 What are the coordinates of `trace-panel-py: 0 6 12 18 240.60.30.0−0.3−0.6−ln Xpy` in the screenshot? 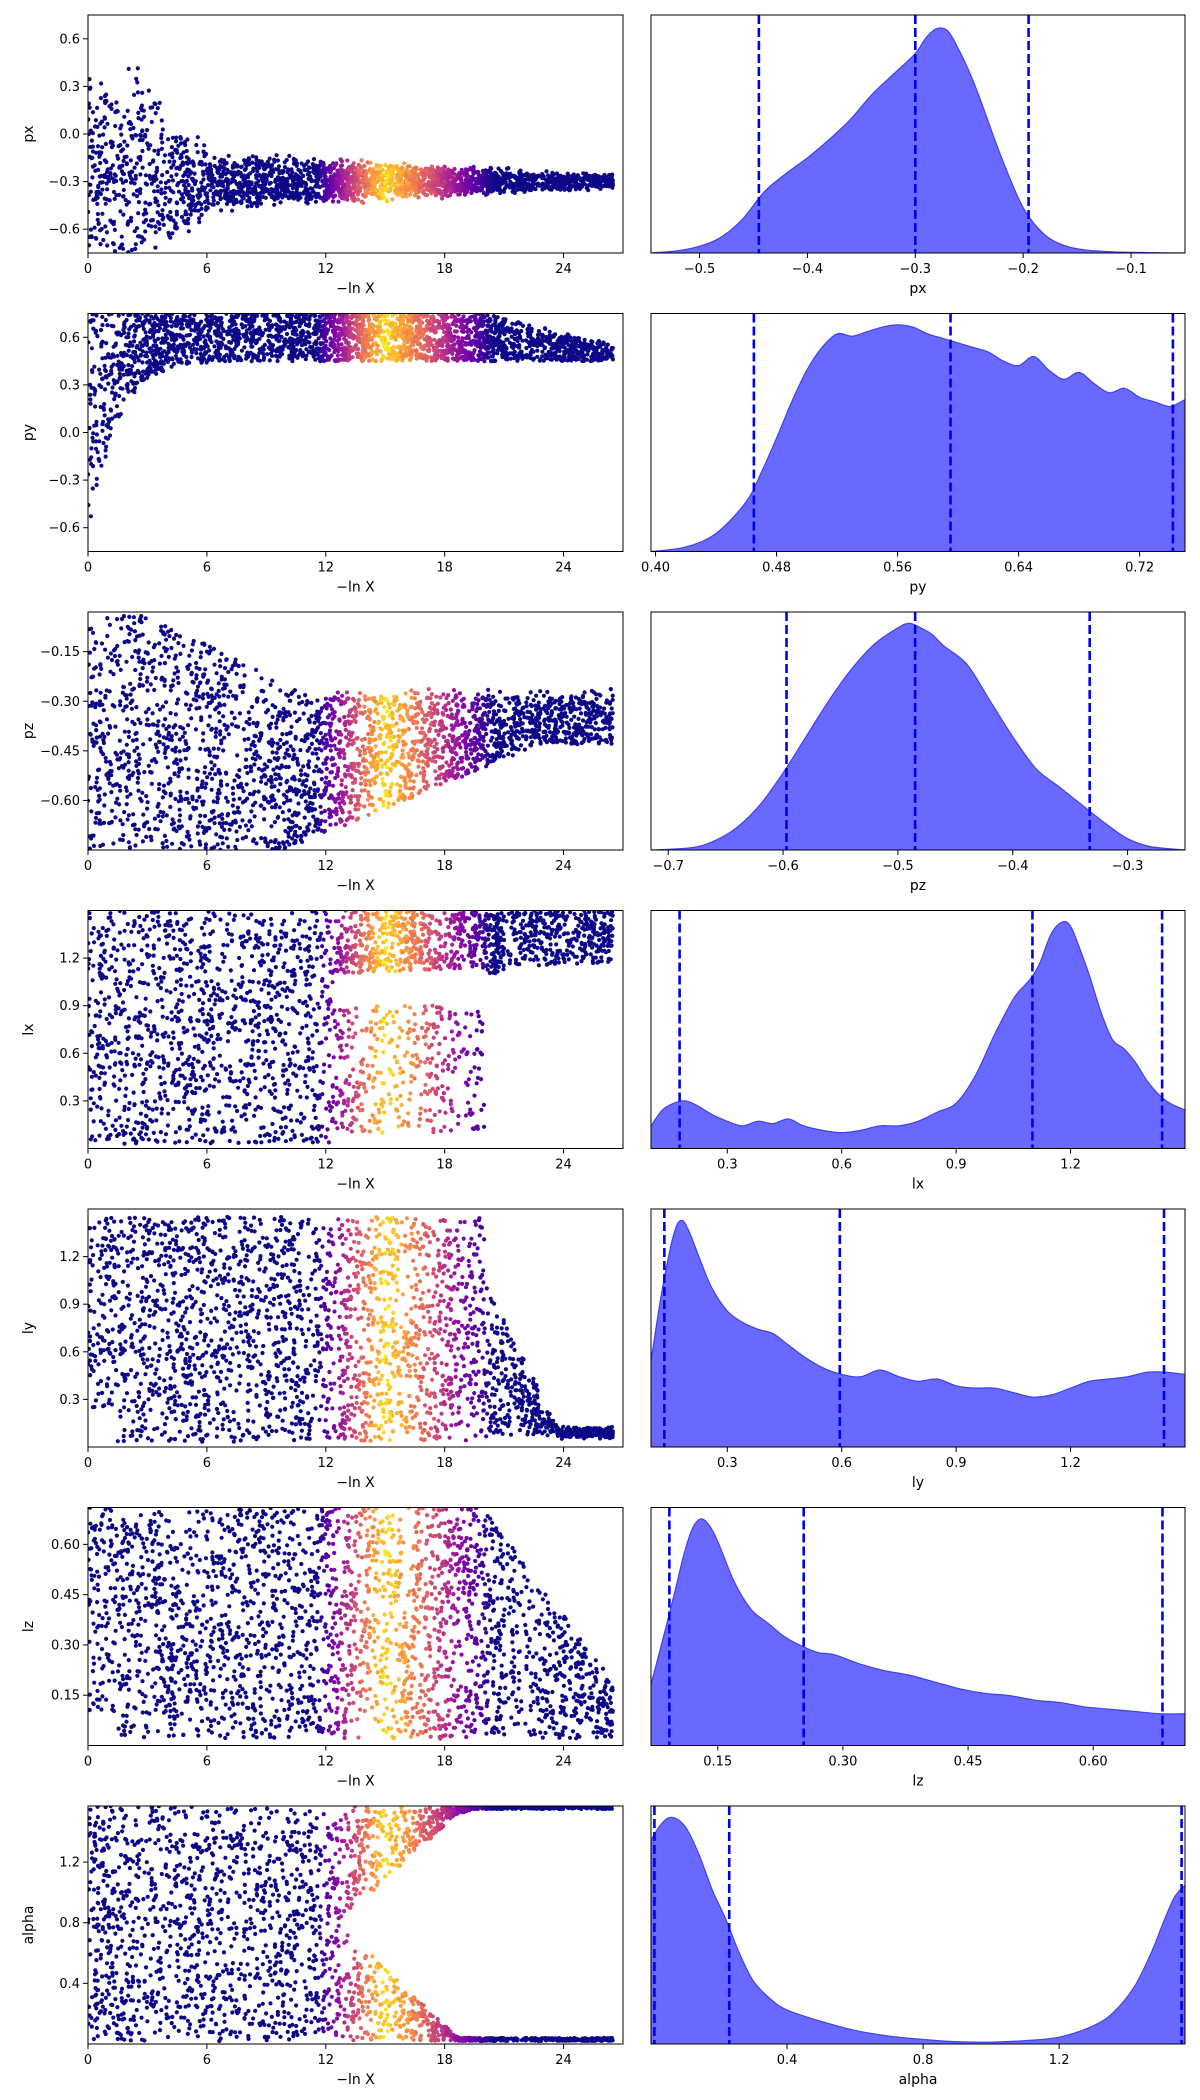 It's located at (322, 454).